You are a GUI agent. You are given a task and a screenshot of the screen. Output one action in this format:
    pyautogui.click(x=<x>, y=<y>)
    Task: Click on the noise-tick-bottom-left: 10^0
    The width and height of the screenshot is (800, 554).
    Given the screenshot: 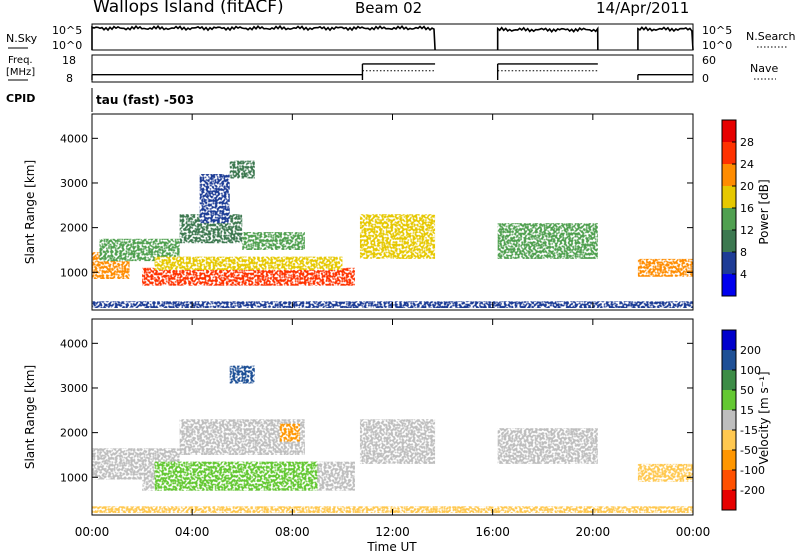 What is the action you would take?
    pyautogui.click(x=67, y=45)
    